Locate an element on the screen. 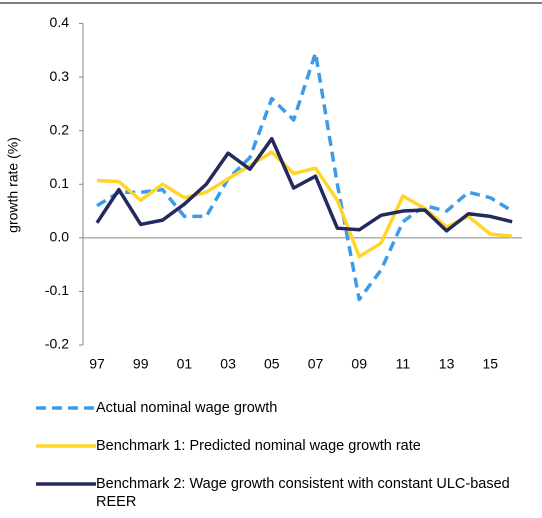 The height and width of the screenshot is (518, 542). y-tick-label: -0.2 is located at coordinates (57, 344).